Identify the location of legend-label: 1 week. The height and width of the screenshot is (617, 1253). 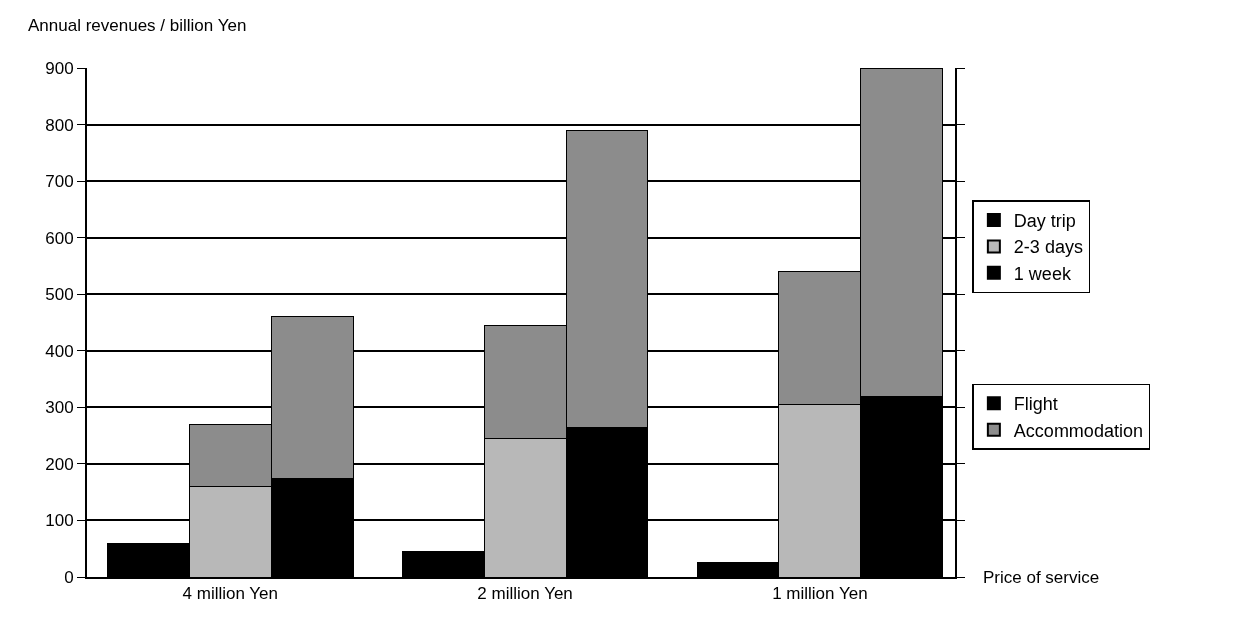
(1042, 273).